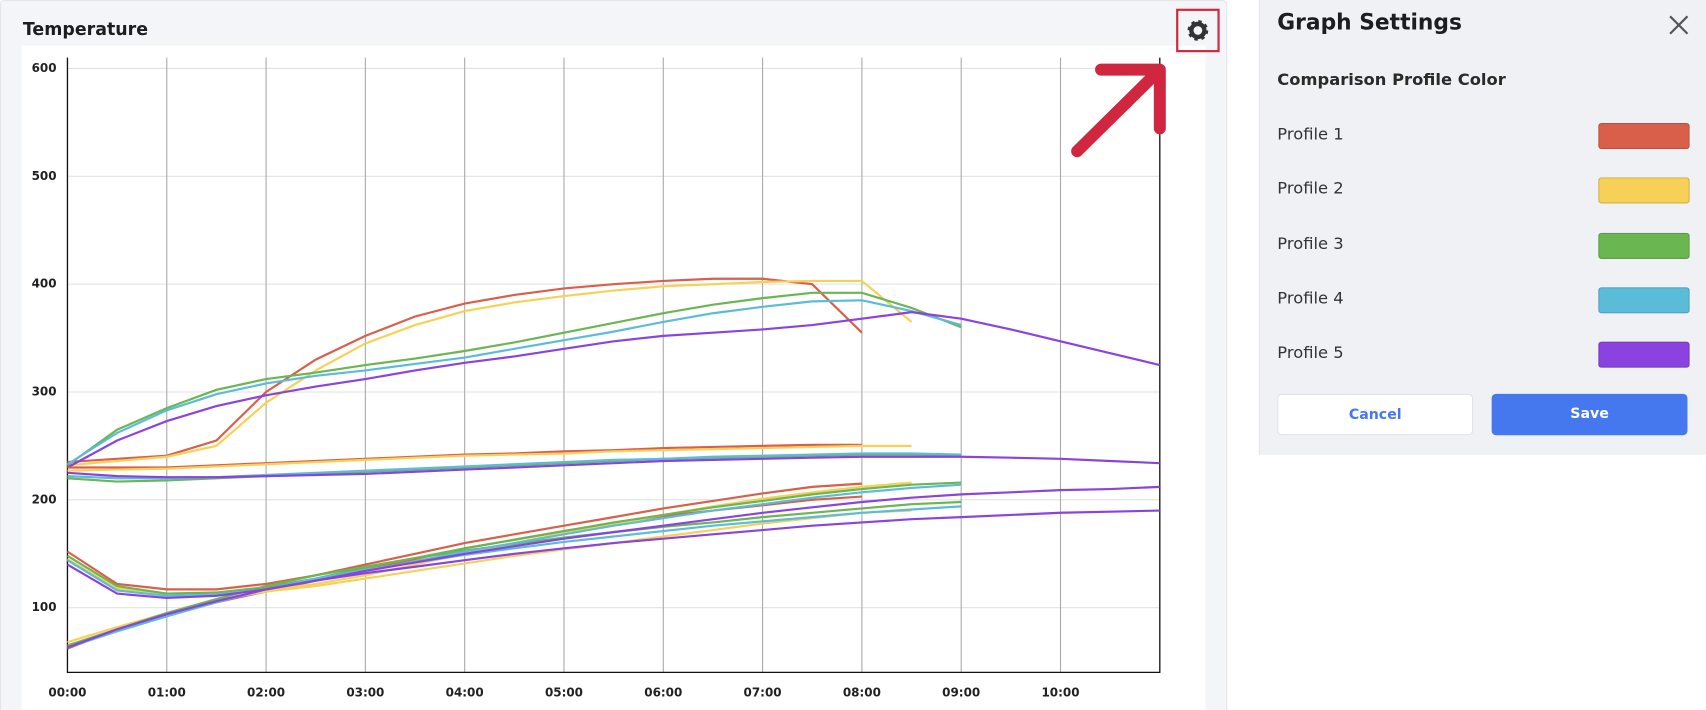 The width and height of the screenshot is (1706, 710). I want to click on x-tick-label: 03:00, so click(365, 693).